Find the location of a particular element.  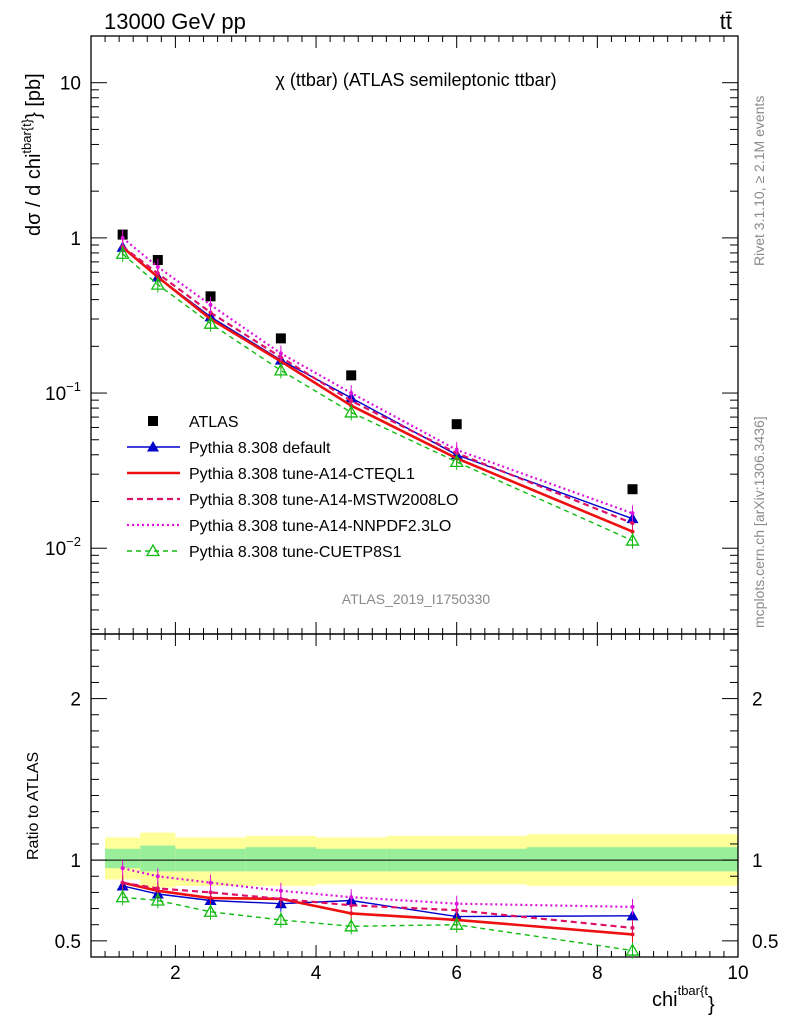

ratio-y-tick-label: 2 is located at coordinates (75, 700).